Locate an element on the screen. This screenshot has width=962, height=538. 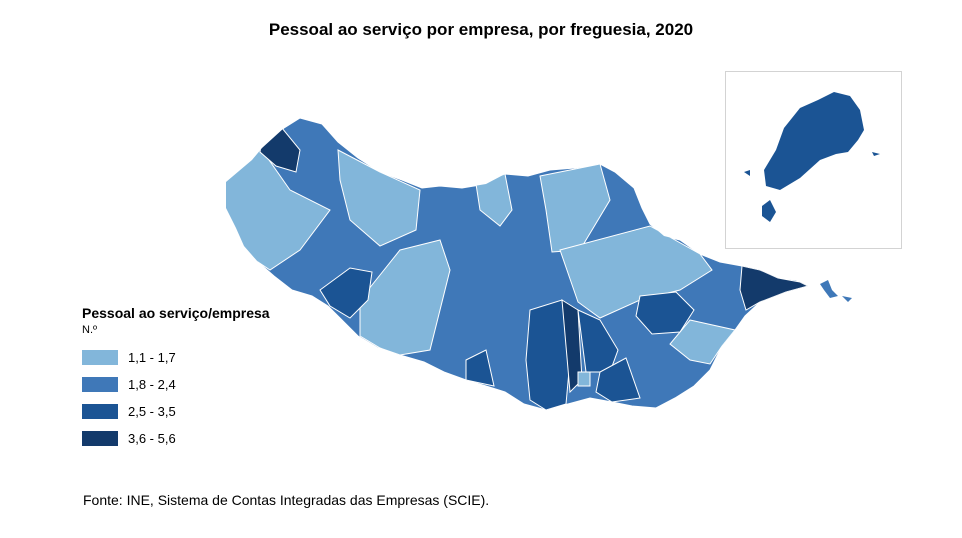
legend-label: 2,5 - 3,5 is located at coordinates (152, 411).